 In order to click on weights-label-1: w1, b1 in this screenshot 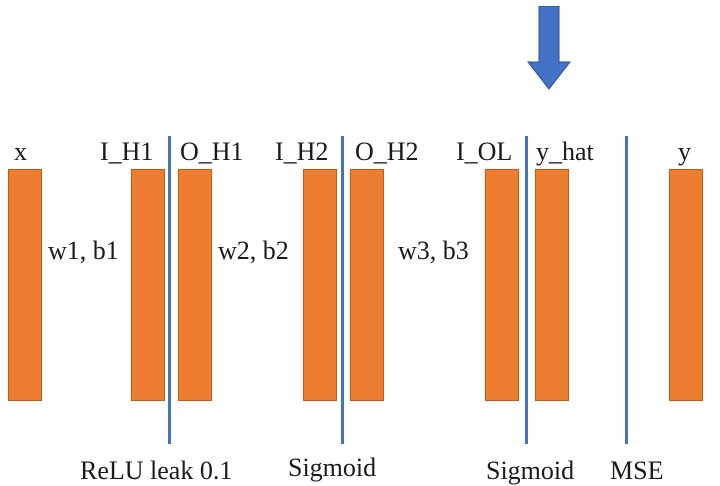, I will do `click(83, 250)`.